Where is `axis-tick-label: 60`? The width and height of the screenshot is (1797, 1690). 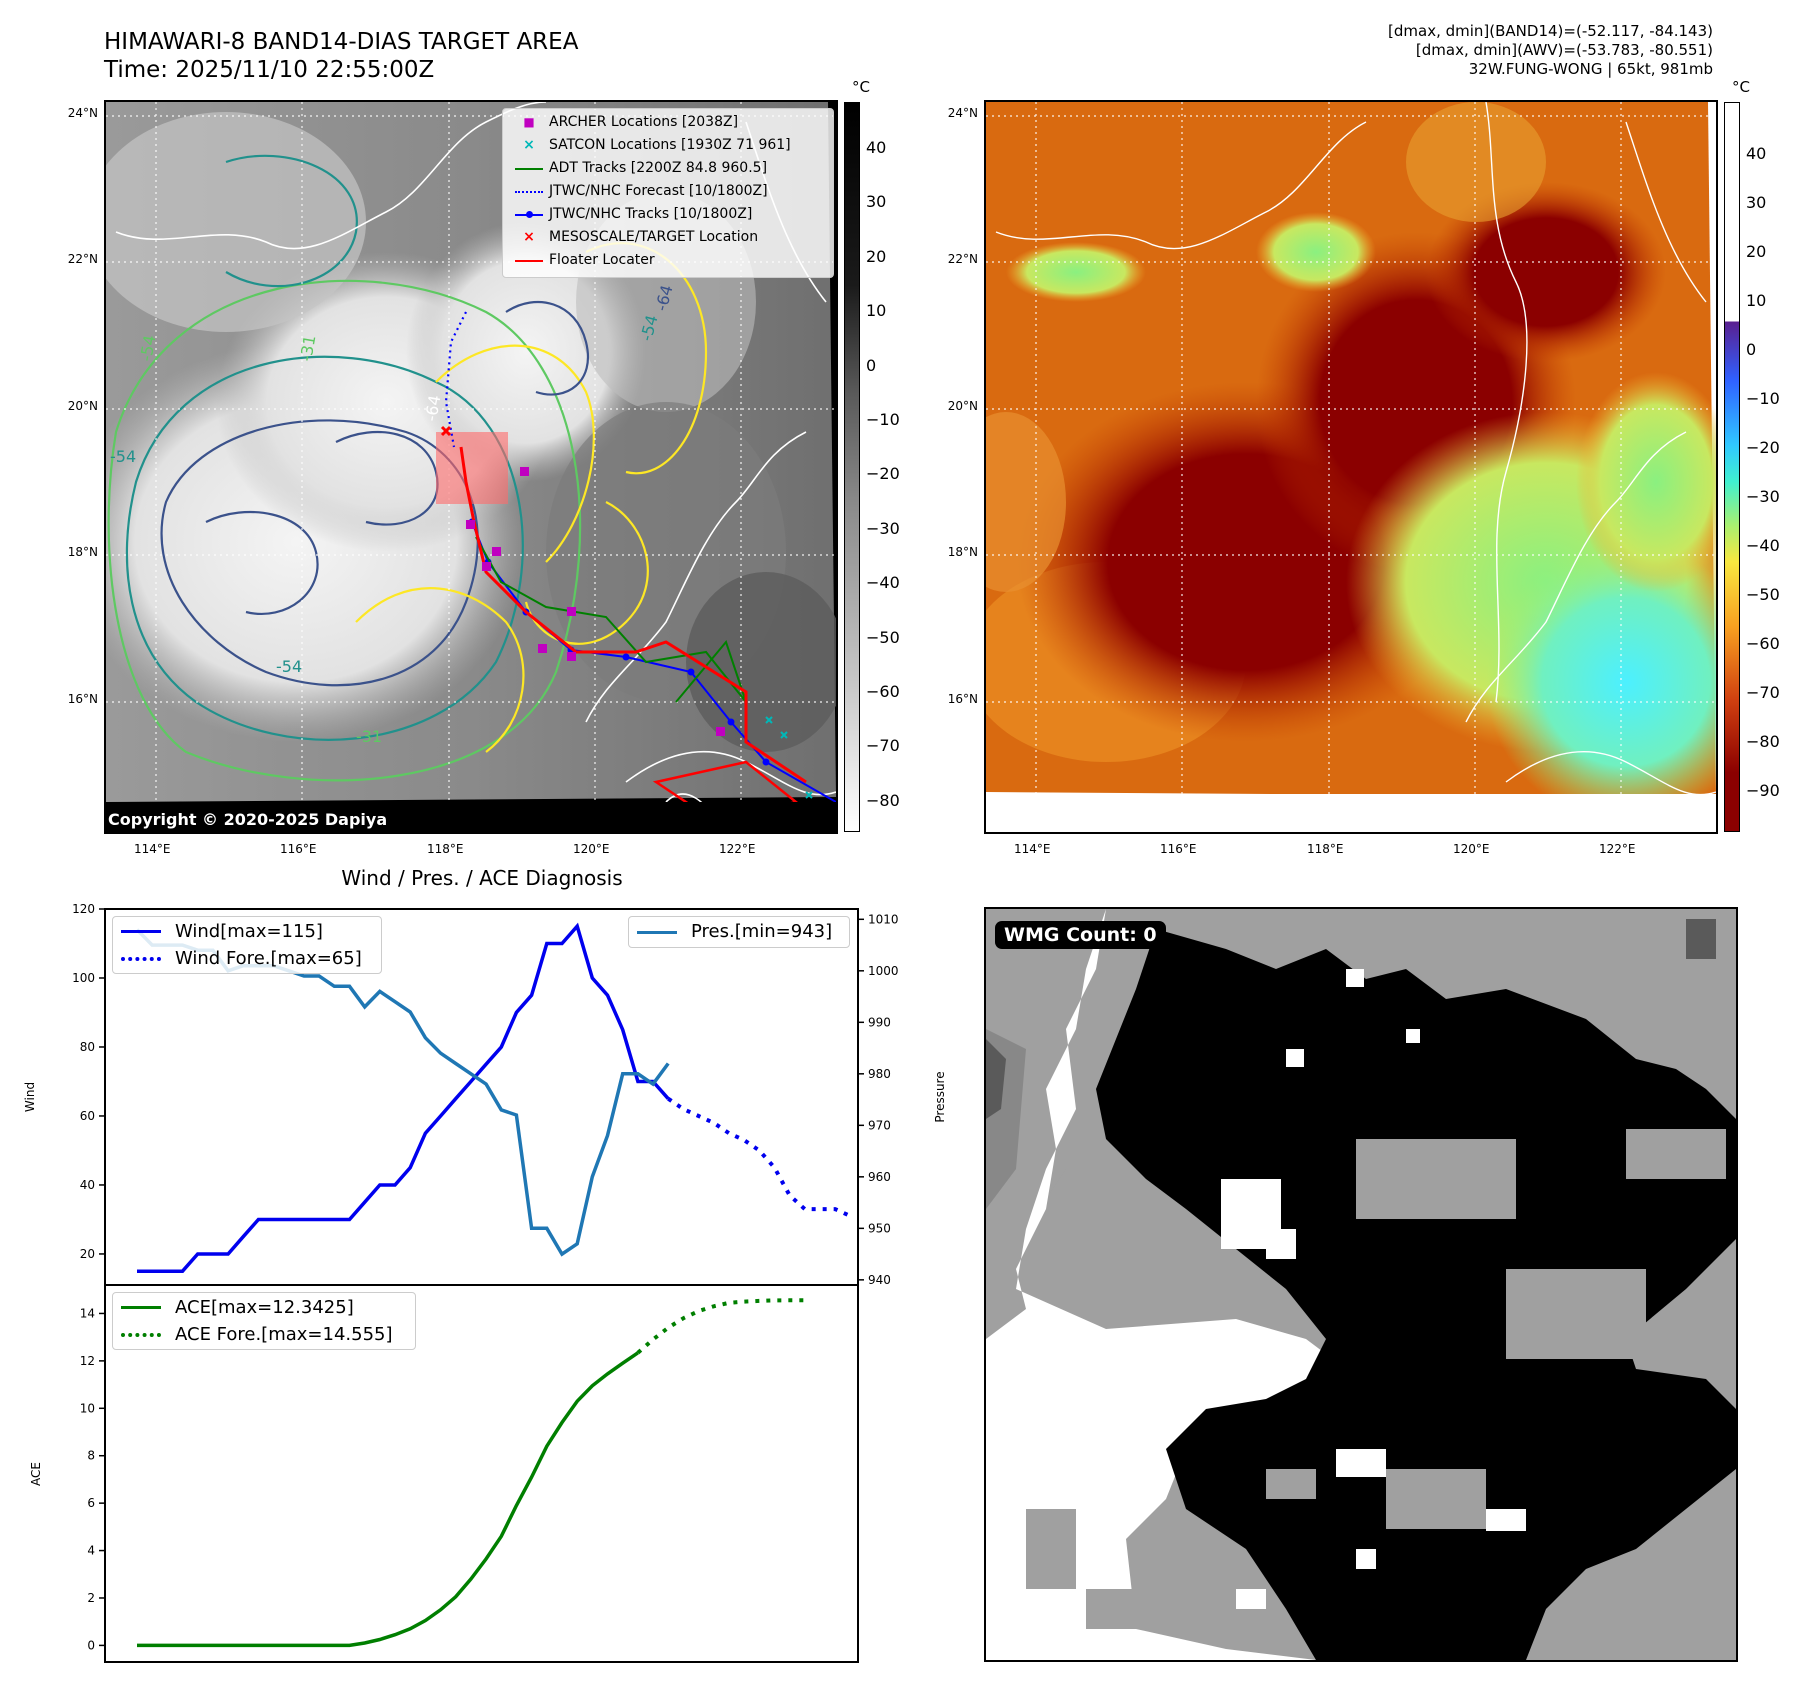
axis-tick-label: 60 is located at coordinates (87, 1116).